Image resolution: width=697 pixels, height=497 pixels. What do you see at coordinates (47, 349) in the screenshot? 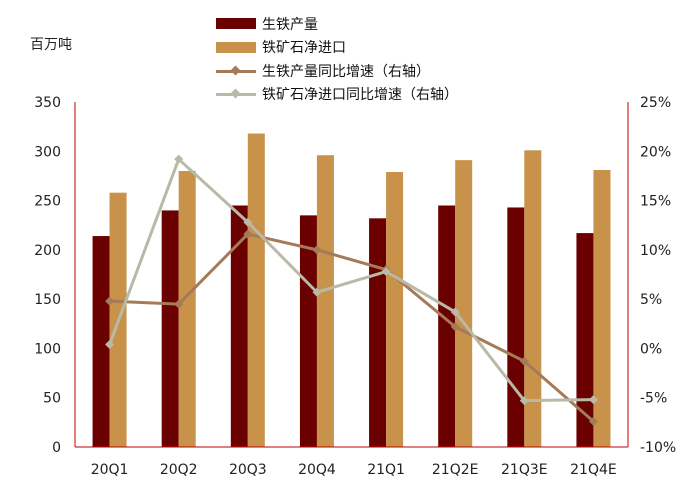
I see `left-y-tick-label: 100` at bounding box center [47, 349].